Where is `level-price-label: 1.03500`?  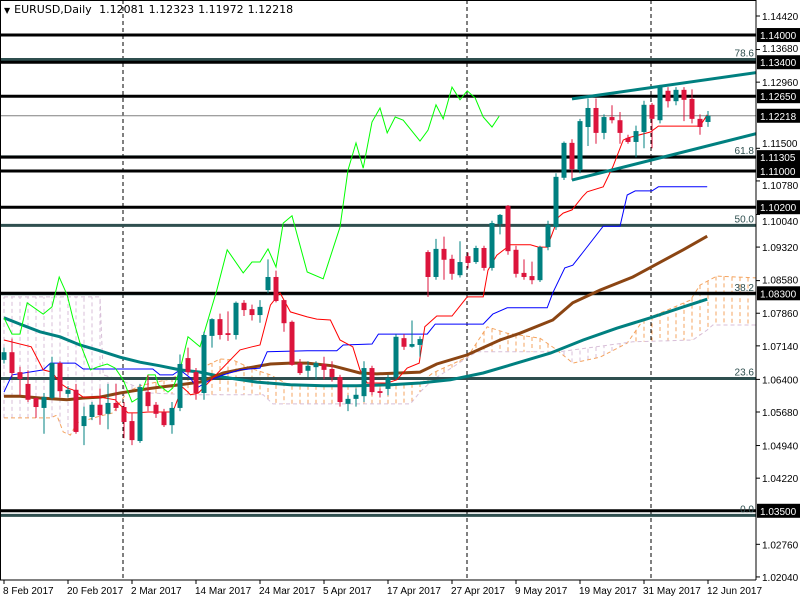 level-price-label: 1.03500 is located at coordinates (778, 512).